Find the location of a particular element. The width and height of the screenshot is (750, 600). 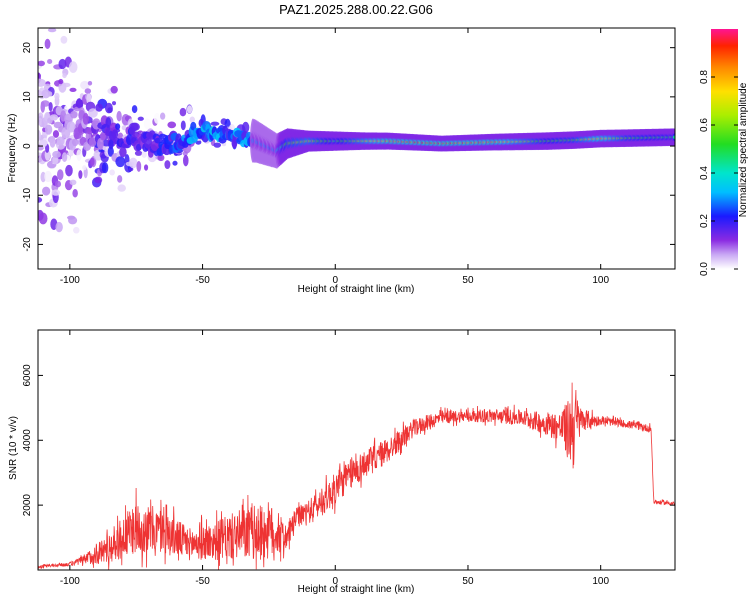

spectrogram-y-label: Frequency (Hz) is located at coordinates (12, 148).